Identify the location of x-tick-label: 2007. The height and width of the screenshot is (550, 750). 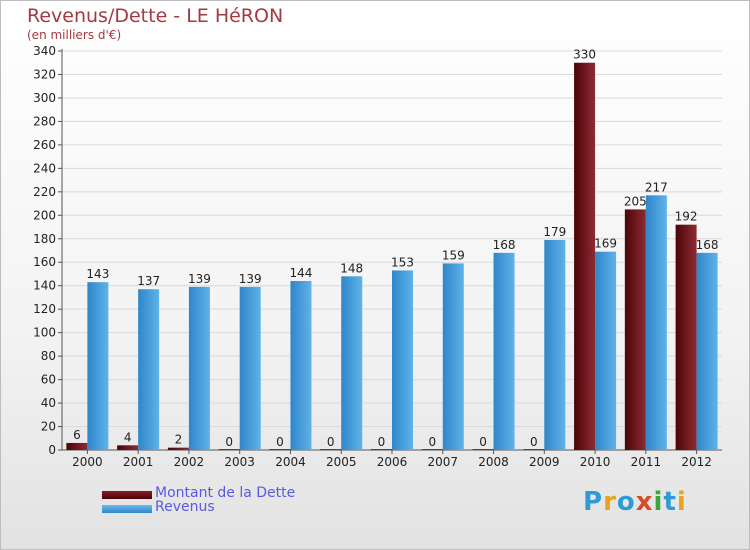
(442, 462).